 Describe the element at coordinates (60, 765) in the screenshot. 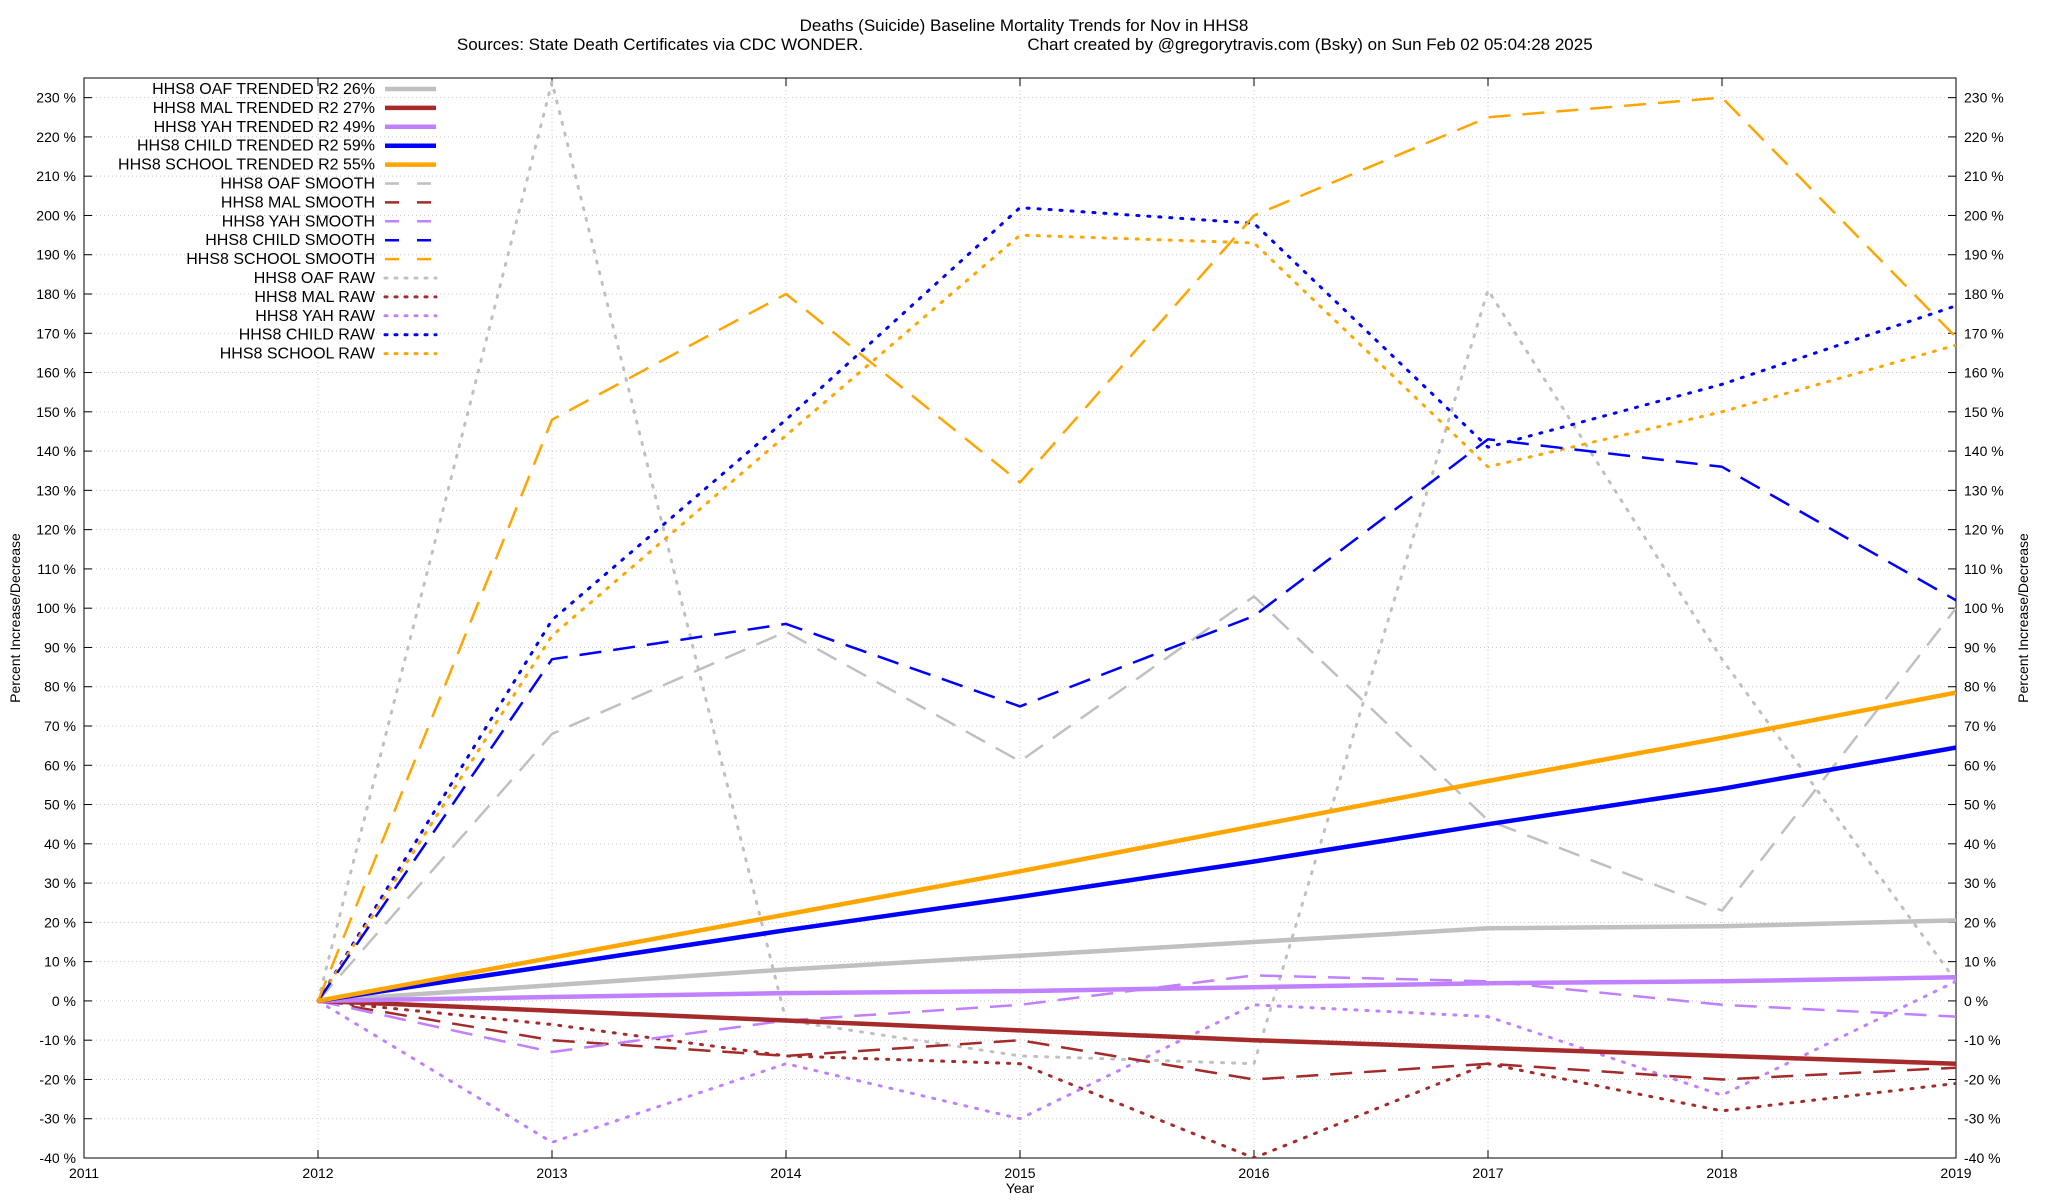

I see `y-tick-label-left: 60 %` at that location.